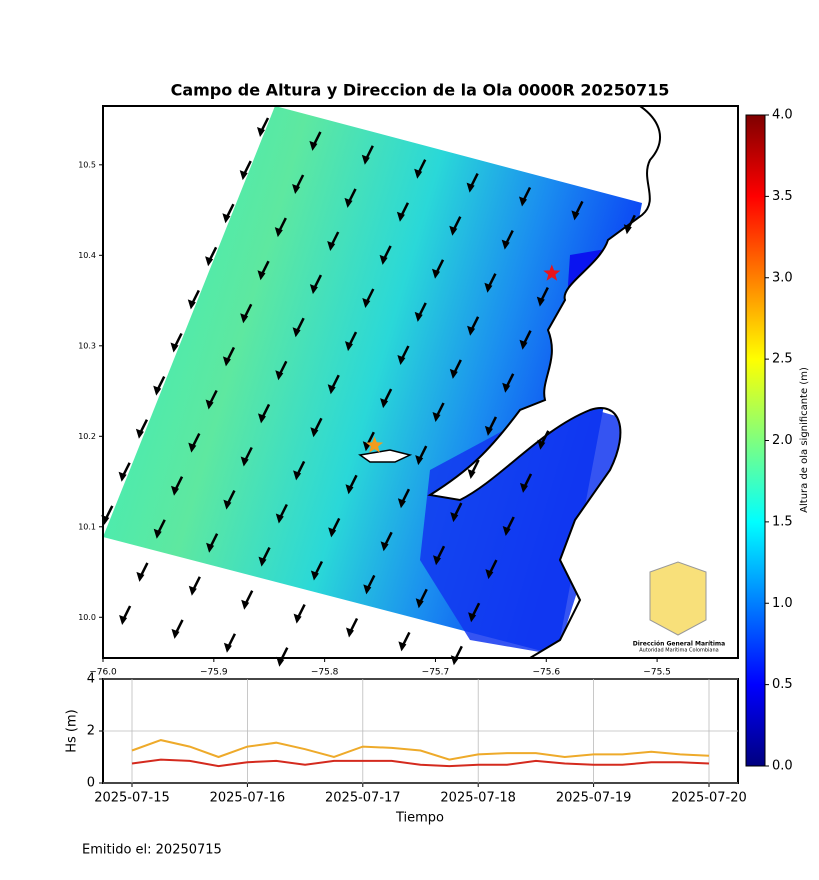  I want to click on logo-shield, so click(678, 598).